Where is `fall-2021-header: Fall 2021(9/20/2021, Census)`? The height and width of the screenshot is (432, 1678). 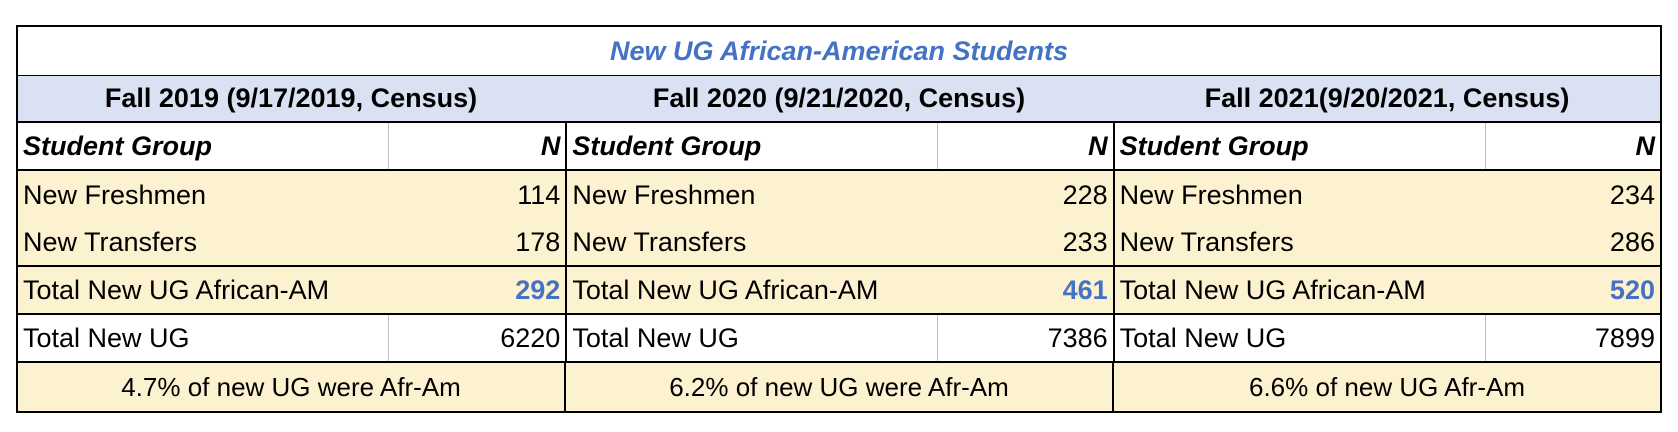 fall-2021-header: Fall 2021(9/20/2021, Census) is located at coordinates (1387, 98).